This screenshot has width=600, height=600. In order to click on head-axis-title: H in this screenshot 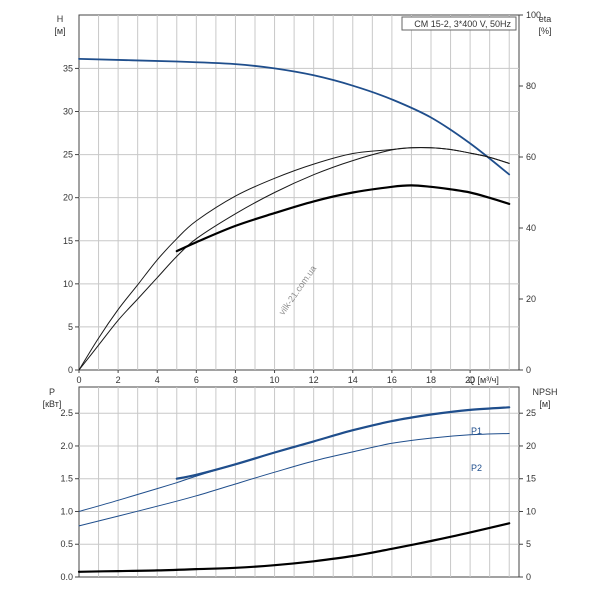, I will do `click(60, 19)`.